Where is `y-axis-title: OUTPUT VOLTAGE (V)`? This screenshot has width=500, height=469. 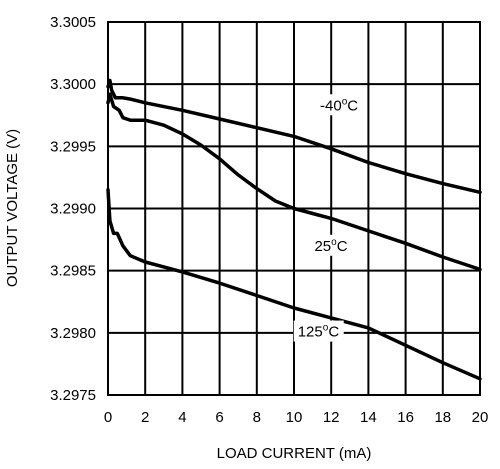
y-axis-title: OUTPUT VOLTAGE (V) is located at coordinates (12, 208).